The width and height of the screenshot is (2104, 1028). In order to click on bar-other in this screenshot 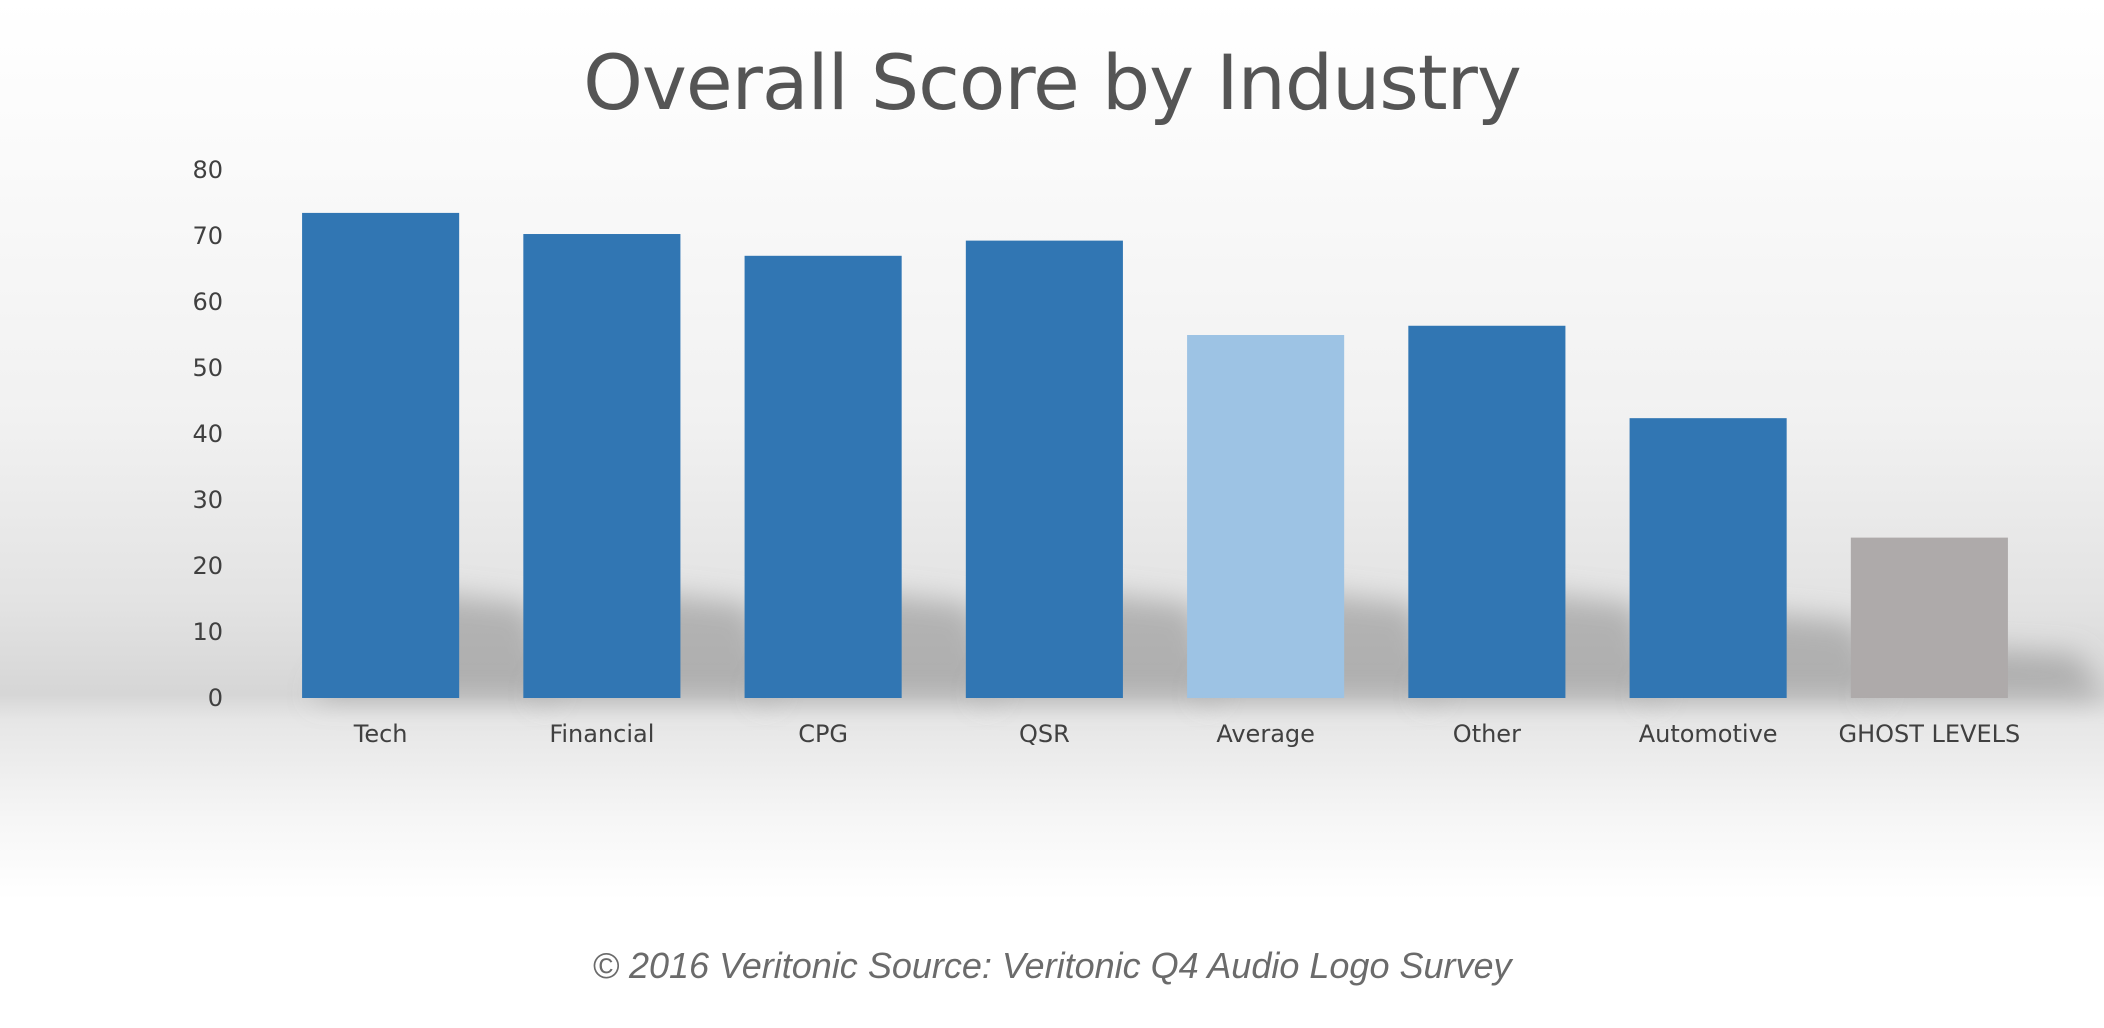, I will do `click(1487, 511)`.